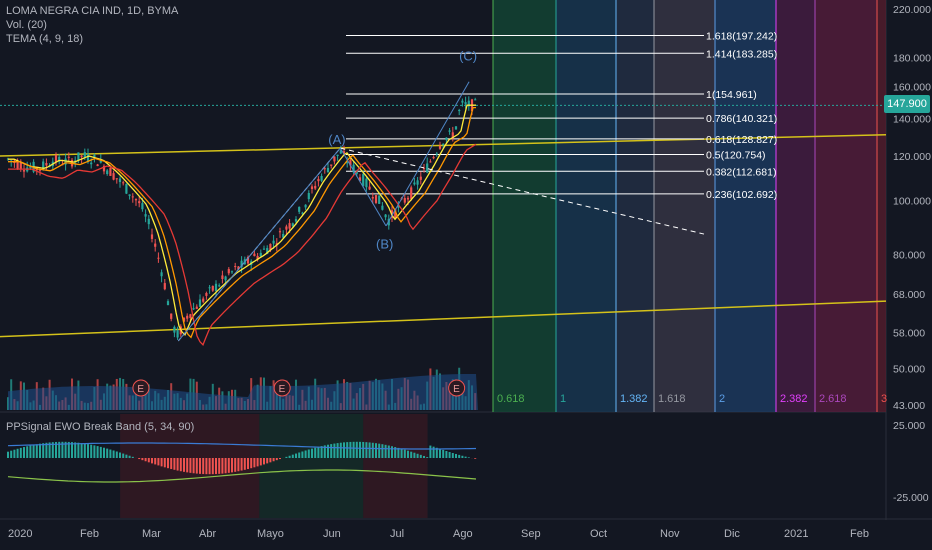 The image size is (932, 550). I want to click on fib-level-label: 1.618(197.242), so click(741, 36).